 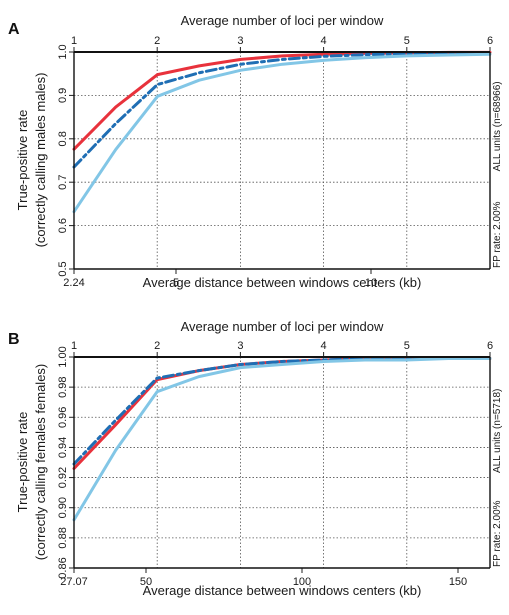 What do you see at coordinates (497, 126) in the screenshot?
I see `units-label: ALL units (n=68966)` at bounding box center [497, 126].